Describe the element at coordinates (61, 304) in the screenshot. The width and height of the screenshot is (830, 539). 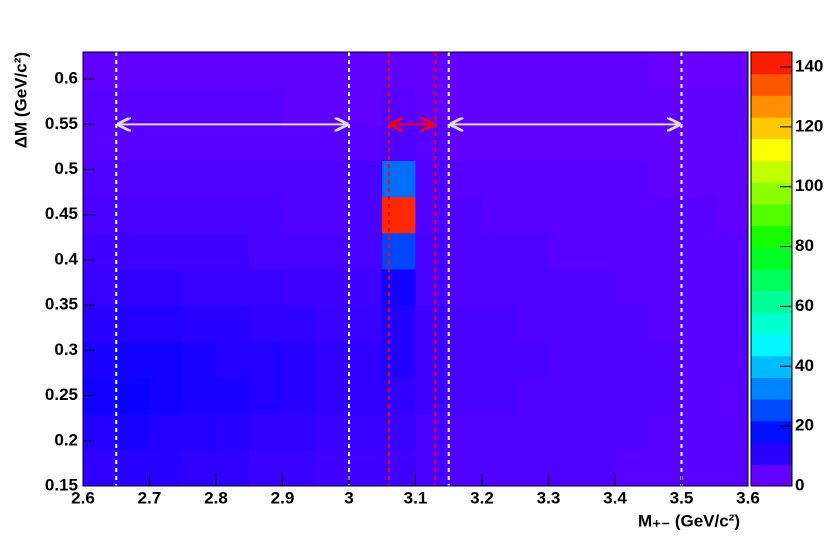
I see `y-tick-label: 0.35` at that location.